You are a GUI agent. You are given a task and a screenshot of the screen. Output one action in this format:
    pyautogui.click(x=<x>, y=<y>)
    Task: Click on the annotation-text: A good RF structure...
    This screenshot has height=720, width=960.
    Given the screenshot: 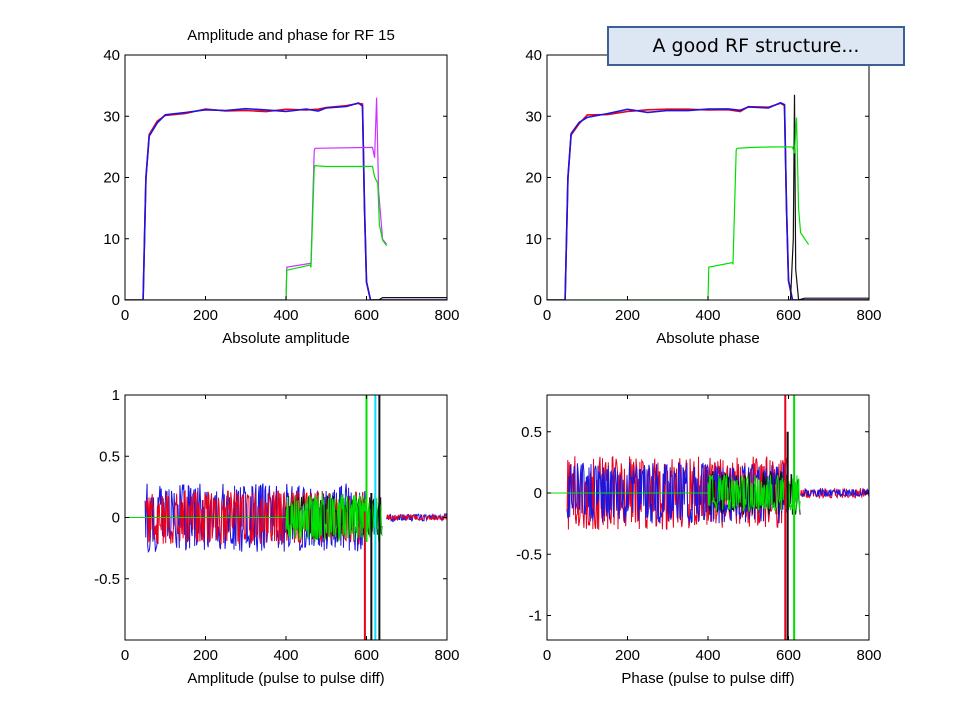 What is the action you would take?
    pyautogui.click(x=756, y=46)
    